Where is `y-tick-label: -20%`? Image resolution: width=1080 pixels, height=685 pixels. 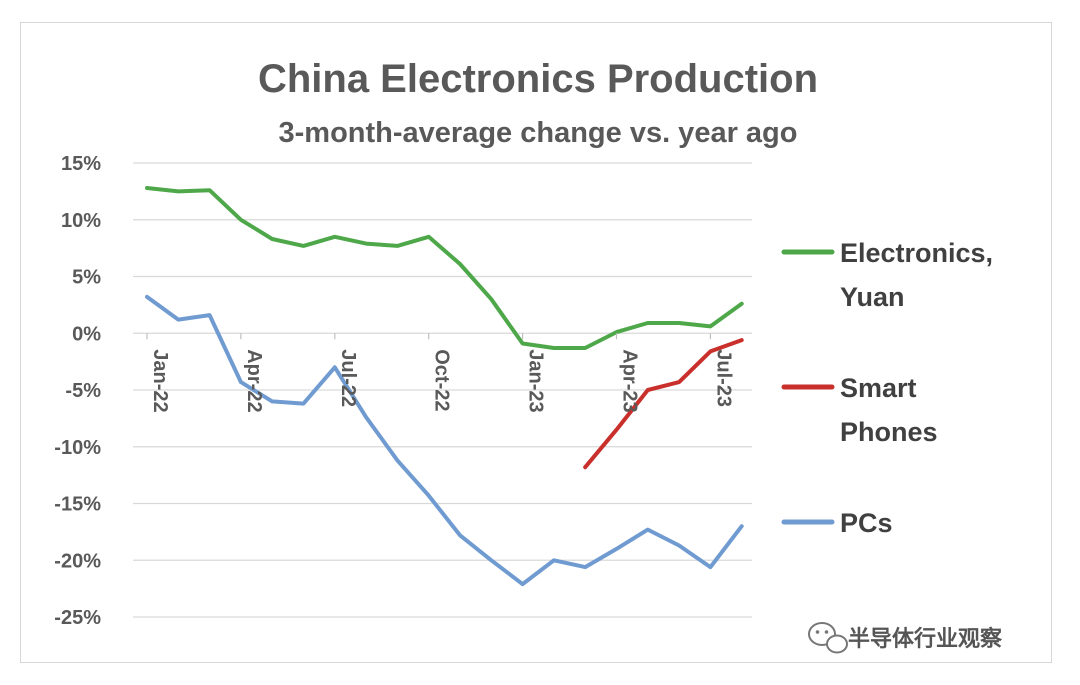 y-tick-label: -20% is located at coordinates (77, 561).